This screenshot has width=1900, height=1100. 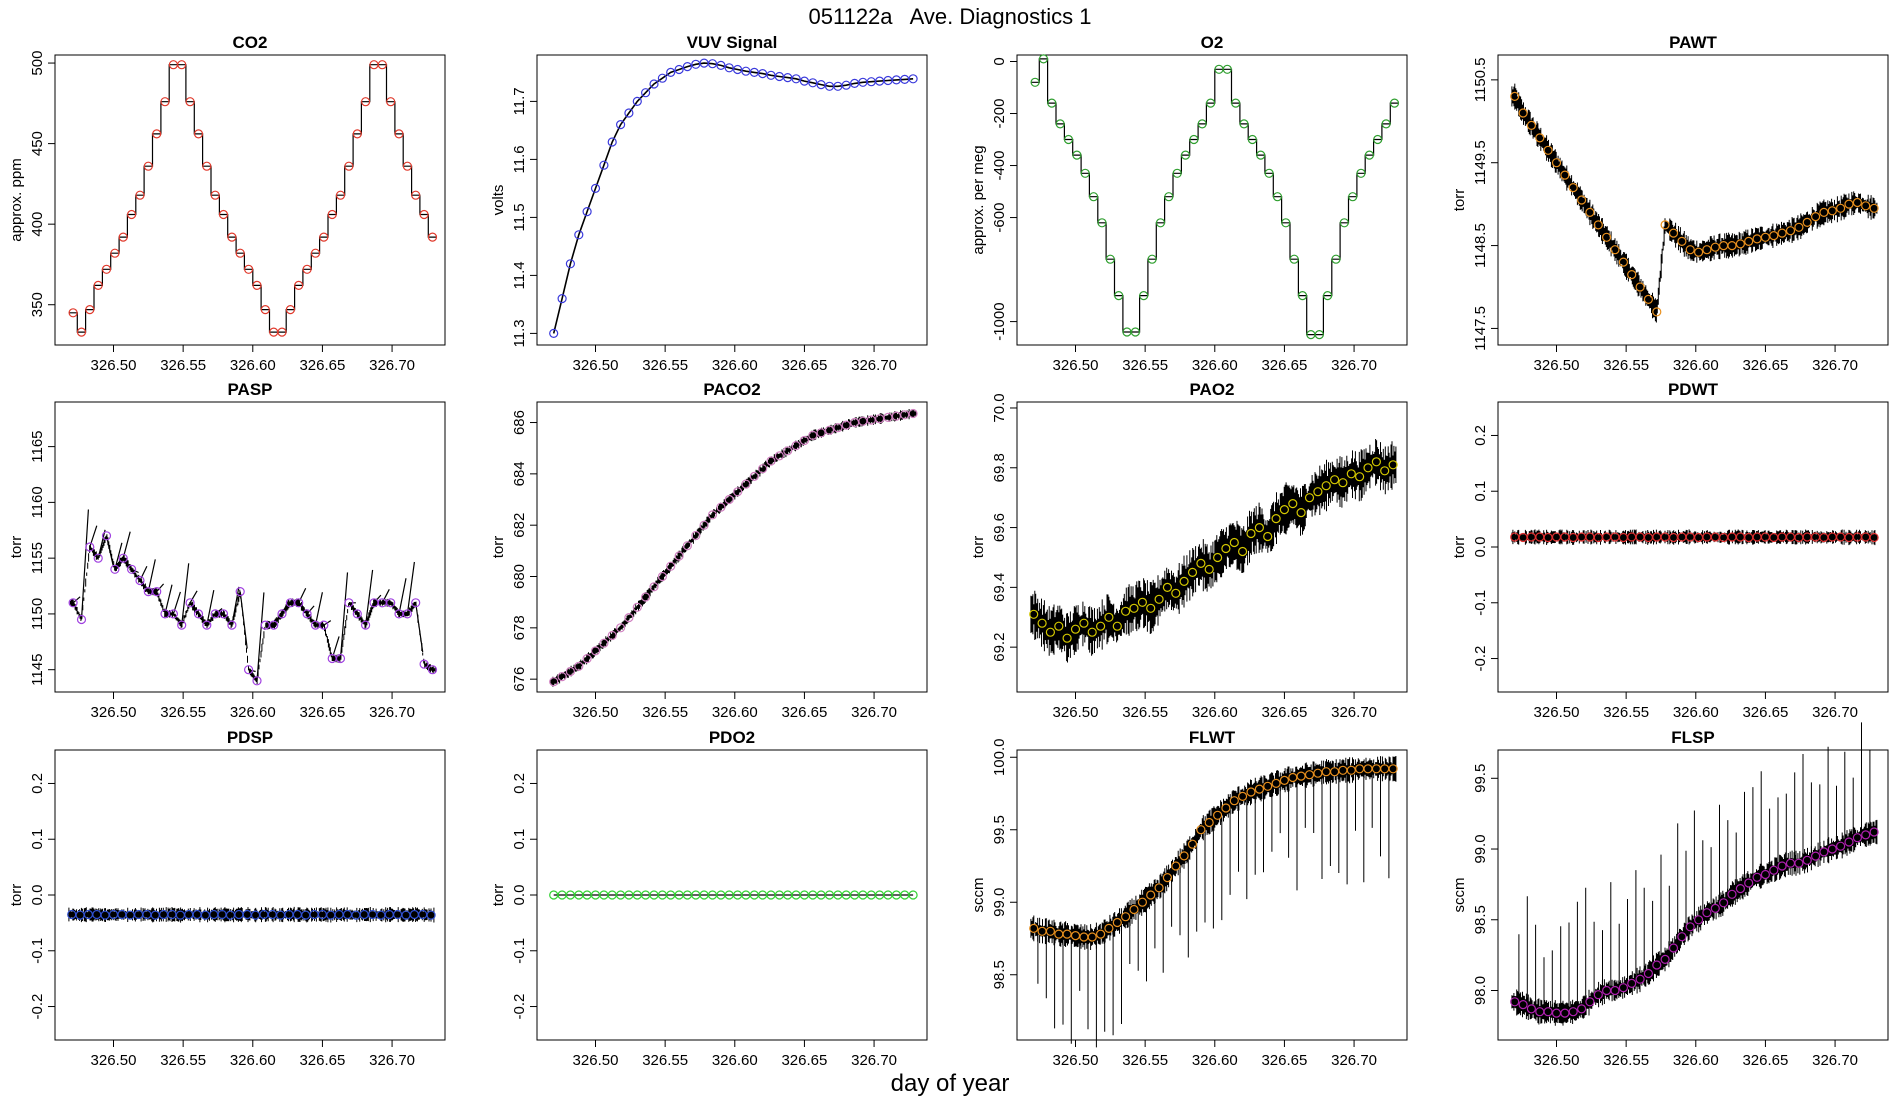 I want to click on panel-title: FLSP, so click(x=1692, y=737).